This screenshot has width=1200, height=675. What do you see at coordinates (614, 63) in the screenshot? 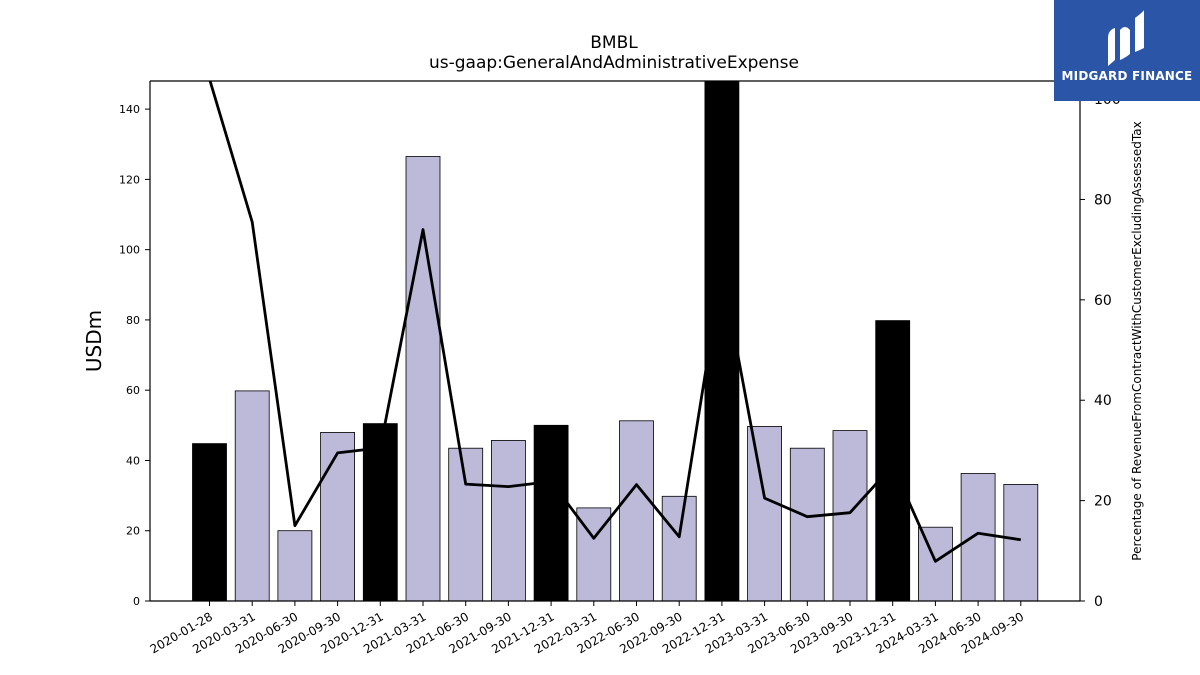
I see `chart-subtitle: us-gaap:GeneralAndAdministrativeExpense` at bounding box center [614, 63].